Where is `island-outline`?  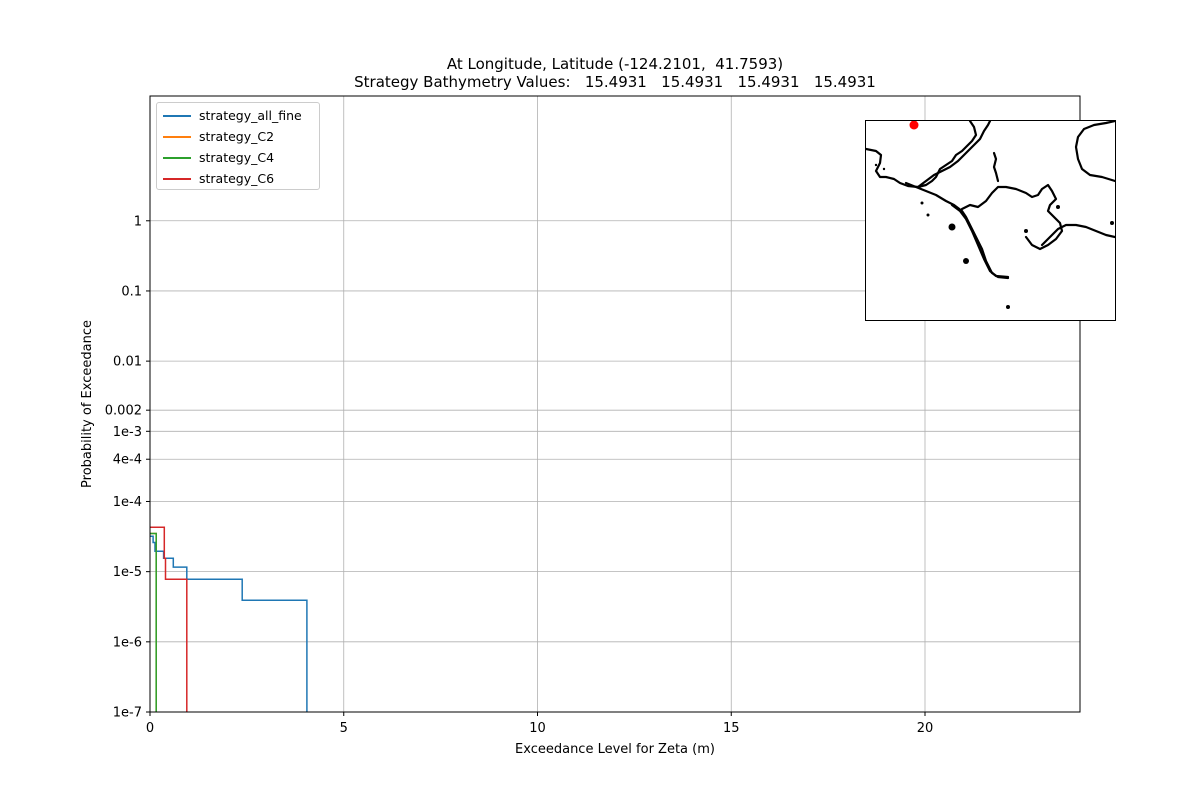 island-outline is located at coordinates (1094, 152).